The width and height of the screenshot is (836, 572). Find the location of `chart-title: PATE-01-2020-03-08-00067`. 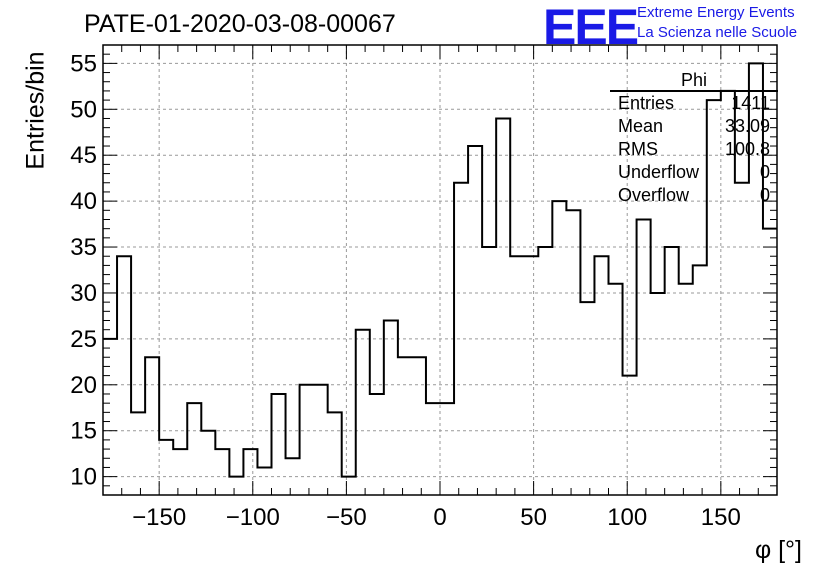

chart-title: PATE-01-2020-03-08-00067 is located at coordinates (240, 24).